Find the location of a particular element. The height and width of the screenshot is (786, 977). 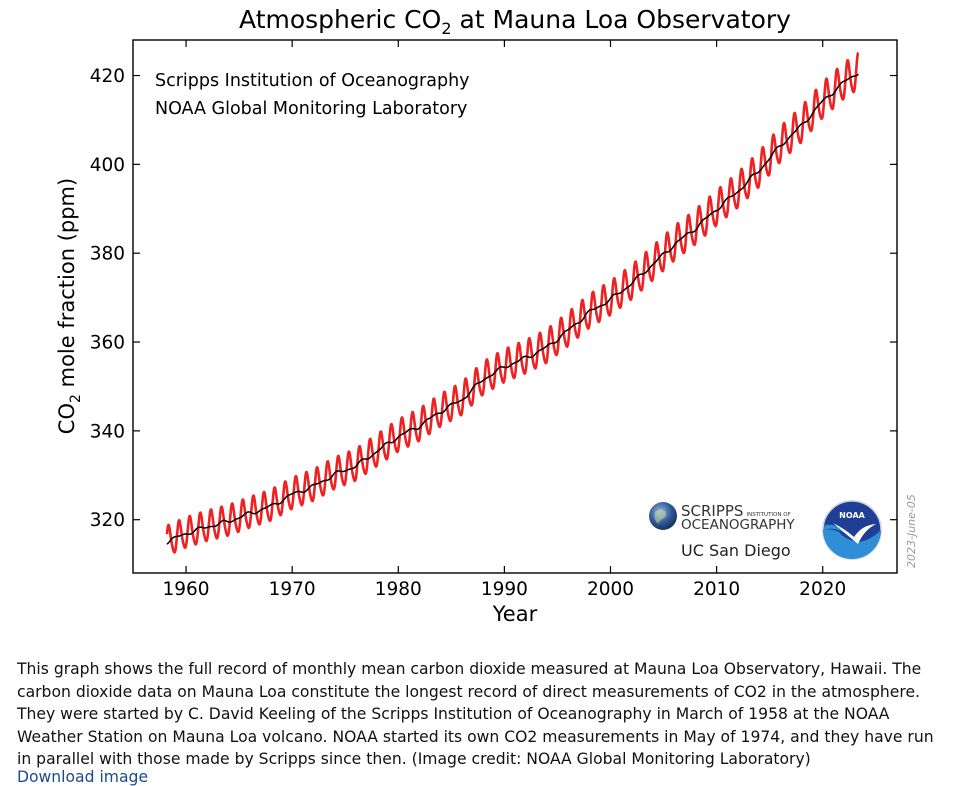

y-axis-label: CO2 mole fraction (ppm) is located at coordinates (69, 306).